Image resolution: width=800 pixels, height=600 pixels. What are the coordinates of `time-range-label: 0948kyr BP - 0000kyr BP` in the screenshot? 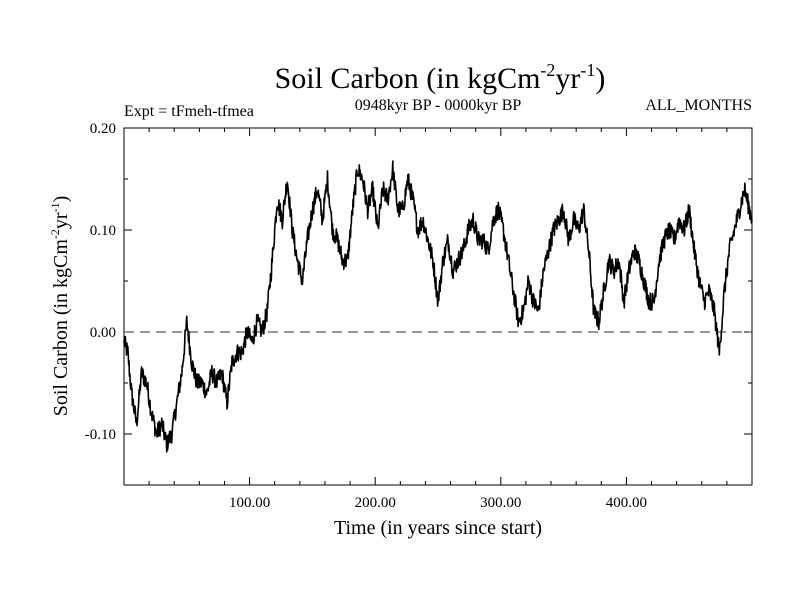 It's located at (438, 105).